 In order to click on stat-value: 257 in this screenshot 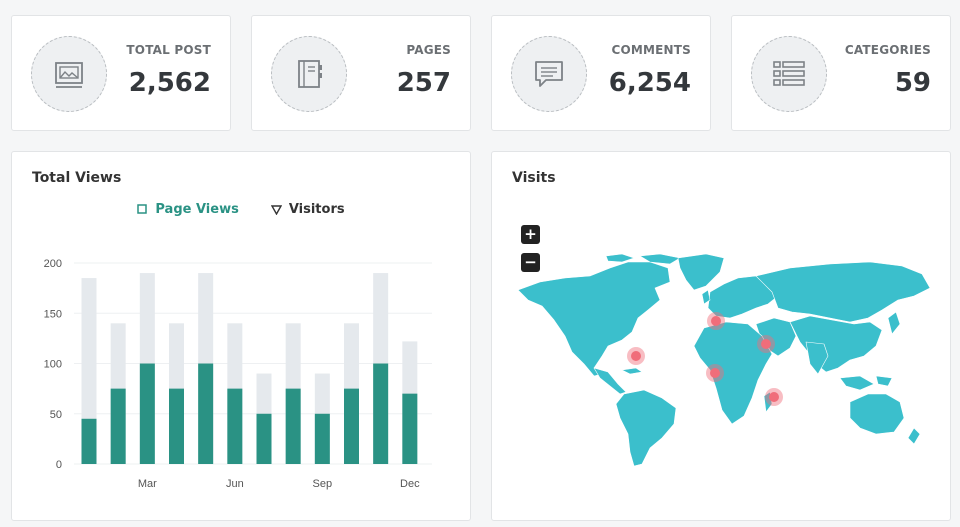, I will do `click(423, 83)`.